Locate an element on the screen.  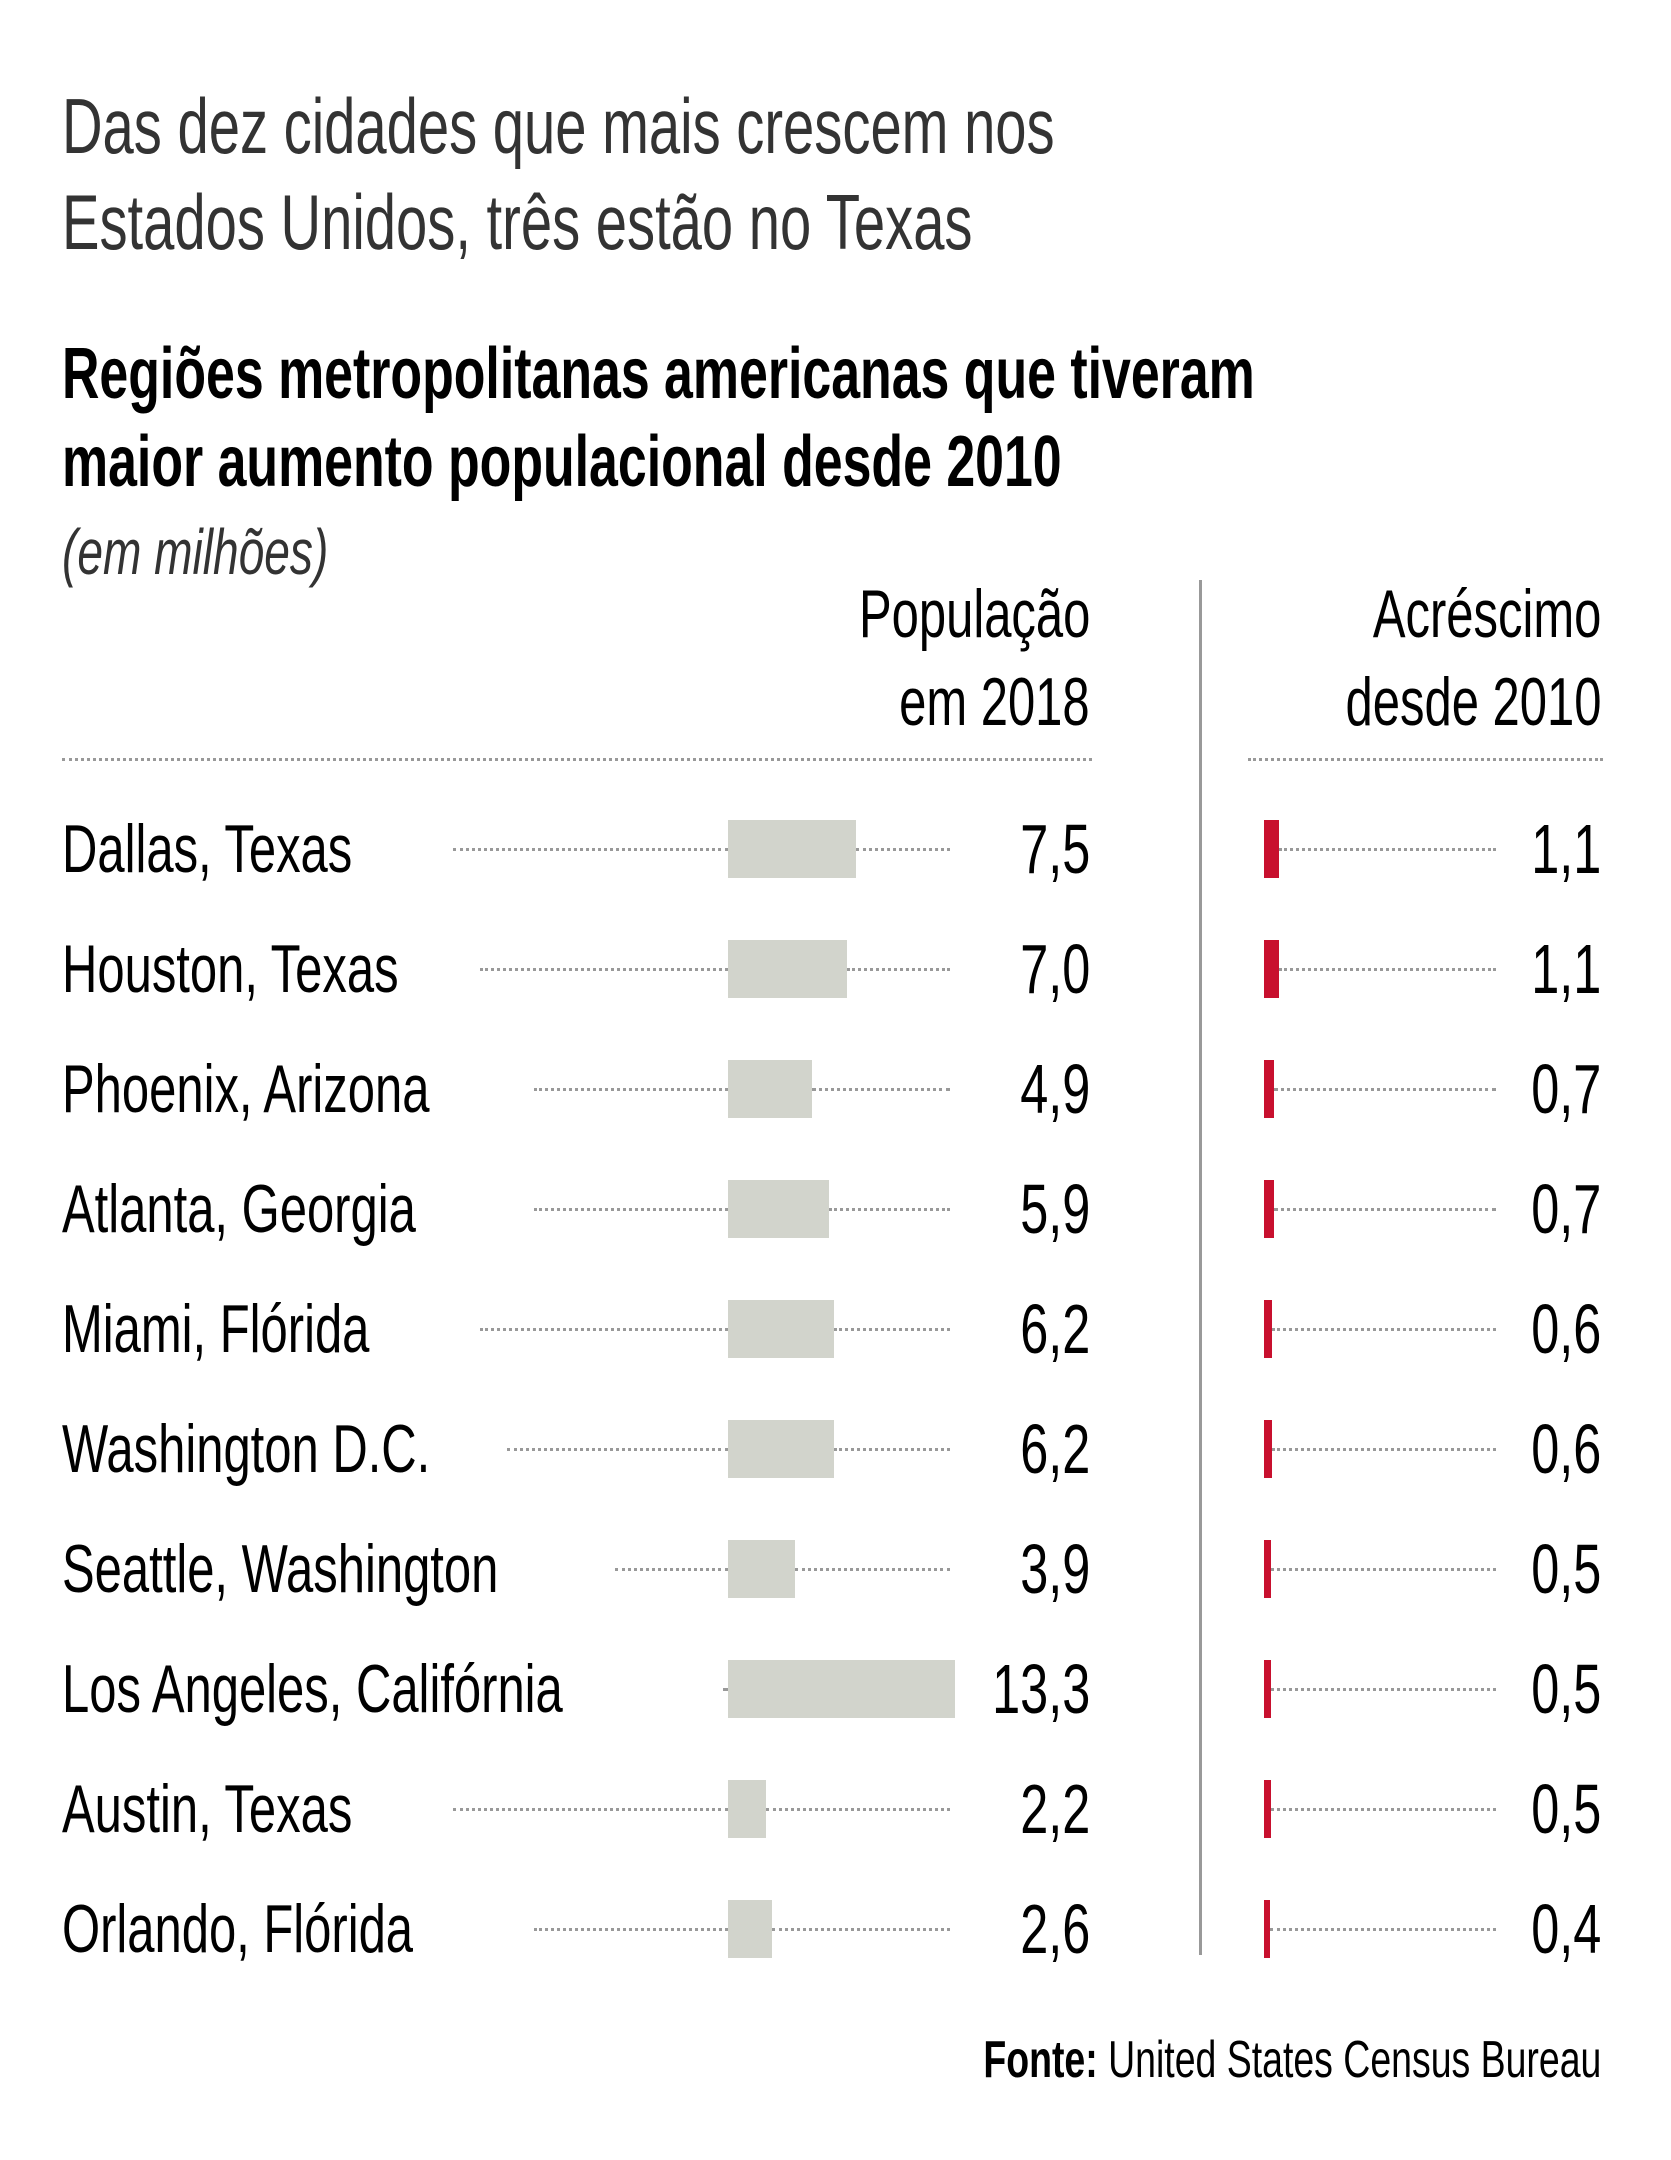
row-label-text: Seattle, Washington is located at coordinates (280, 1569).